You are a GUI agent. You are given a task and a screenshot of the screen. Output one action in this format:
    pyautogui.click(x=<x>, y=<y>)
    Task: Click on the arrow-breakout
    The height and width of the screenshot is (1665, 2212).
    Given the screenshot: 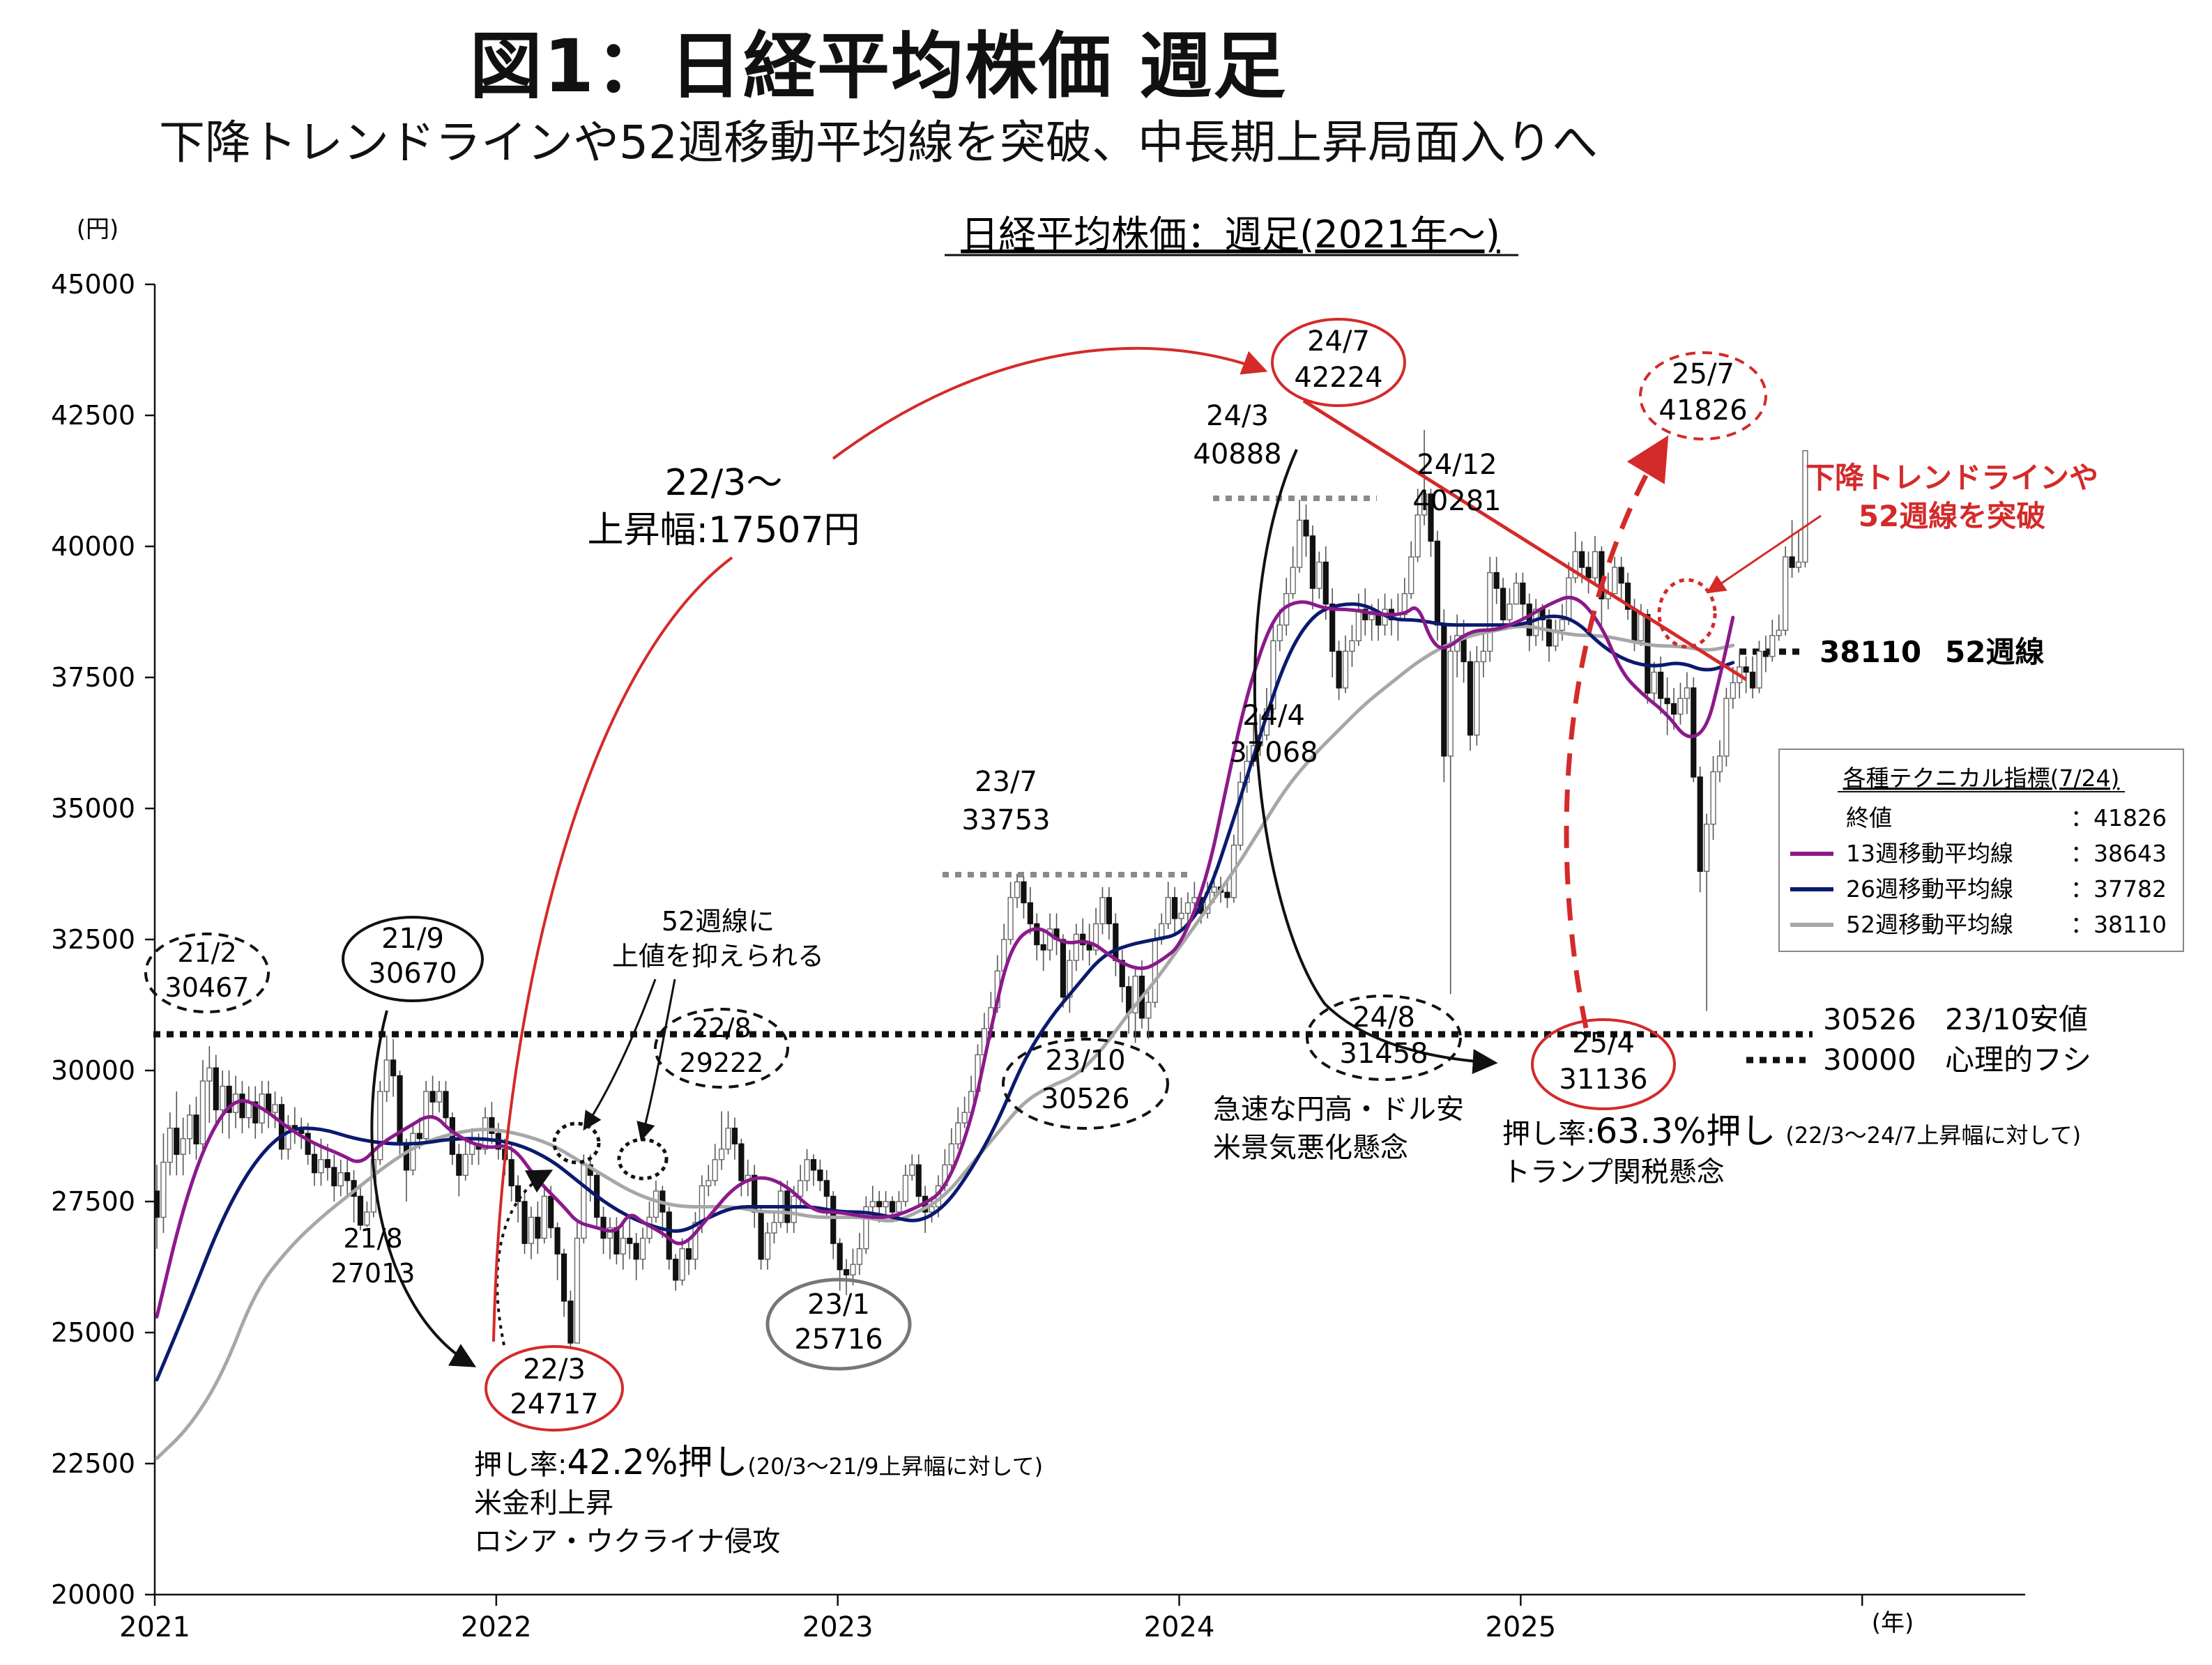 What is the action you would take?
    pyautogui.click(x=1764, y=554)
    